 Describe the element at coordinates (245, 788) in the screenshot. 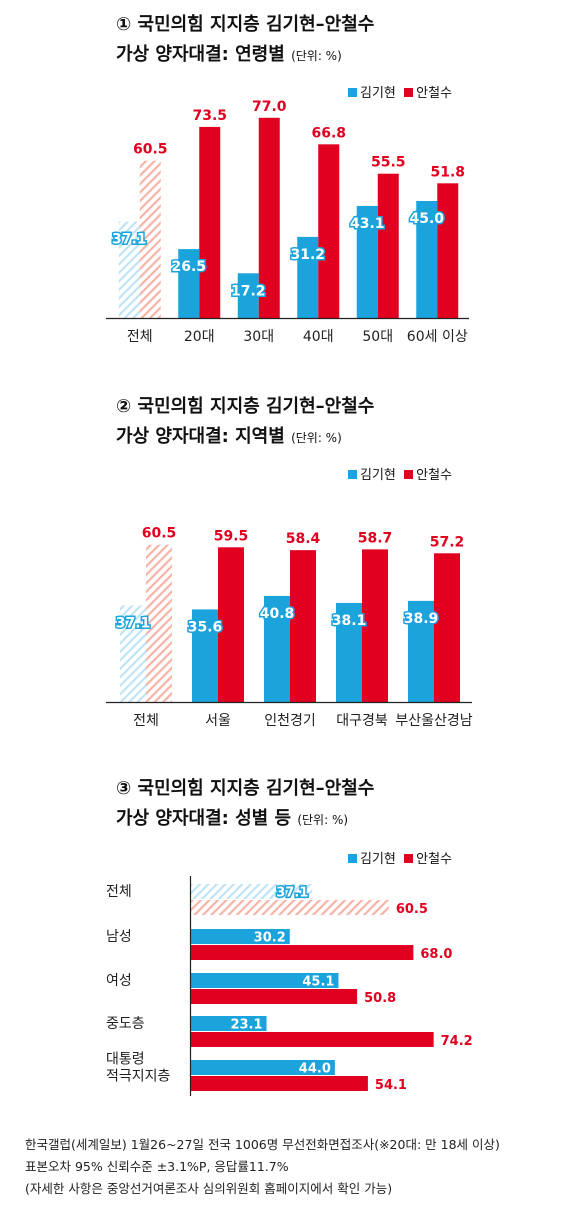

I see `chart-title: ③ 국민의힘 지지층 김기현–안철수` at that location.